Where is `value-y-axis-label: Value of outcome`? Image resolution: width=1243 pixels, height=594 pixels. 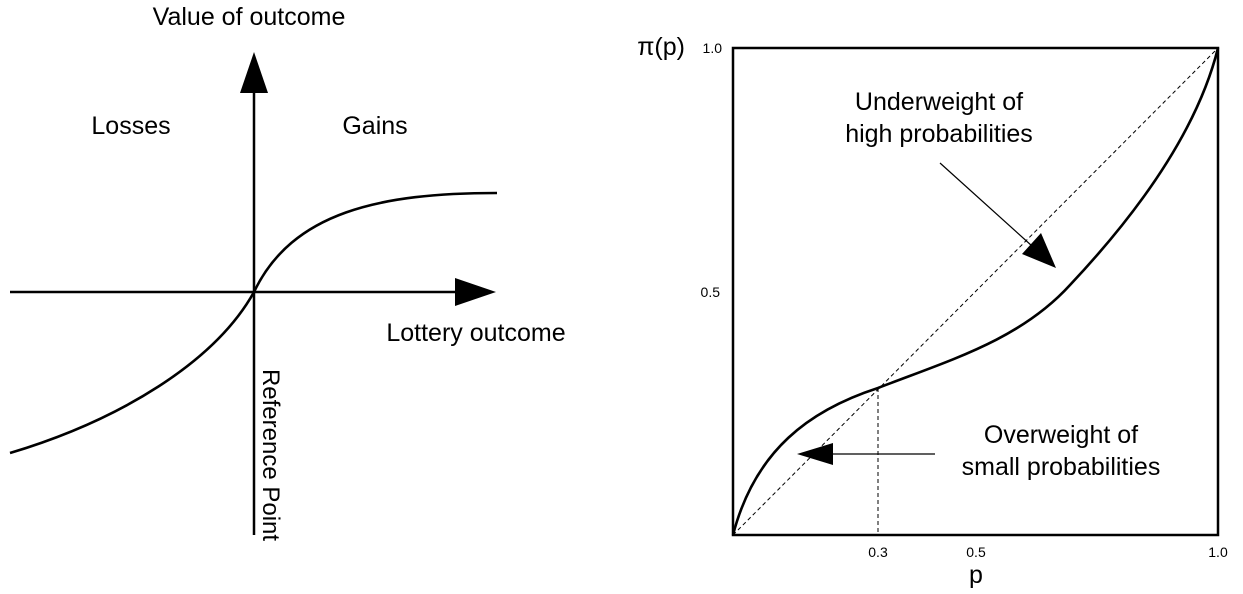
value-y-axis-label: Value of outcome is located at coordinates (249, 17).